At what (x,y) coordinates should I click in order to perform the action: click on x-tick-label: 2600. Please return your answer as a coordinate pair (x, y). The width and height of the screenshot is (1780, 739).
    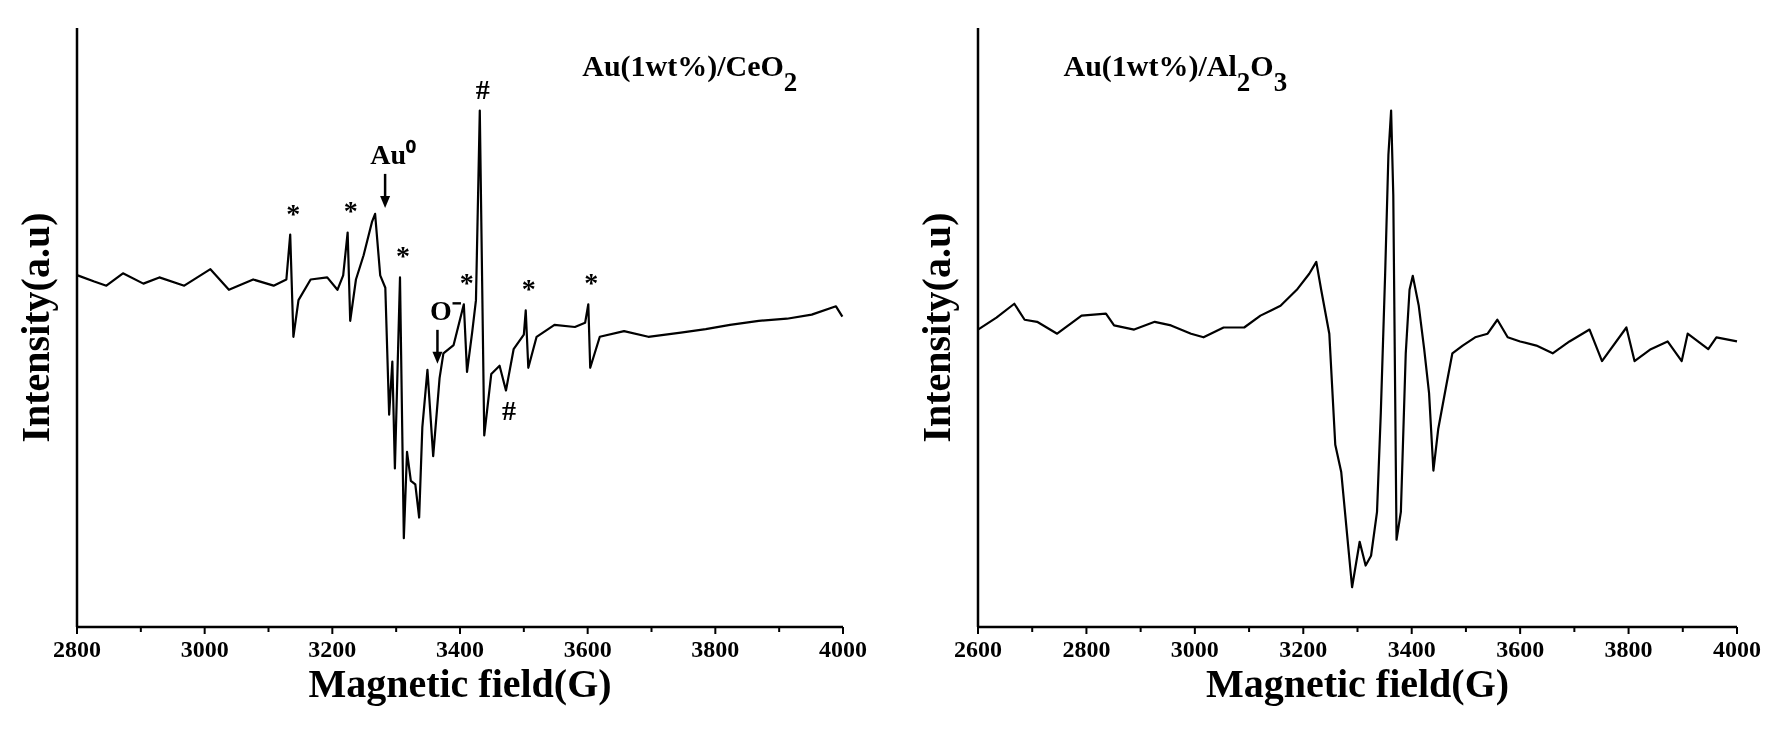
    Looking at the image, I should click on (978, 649).